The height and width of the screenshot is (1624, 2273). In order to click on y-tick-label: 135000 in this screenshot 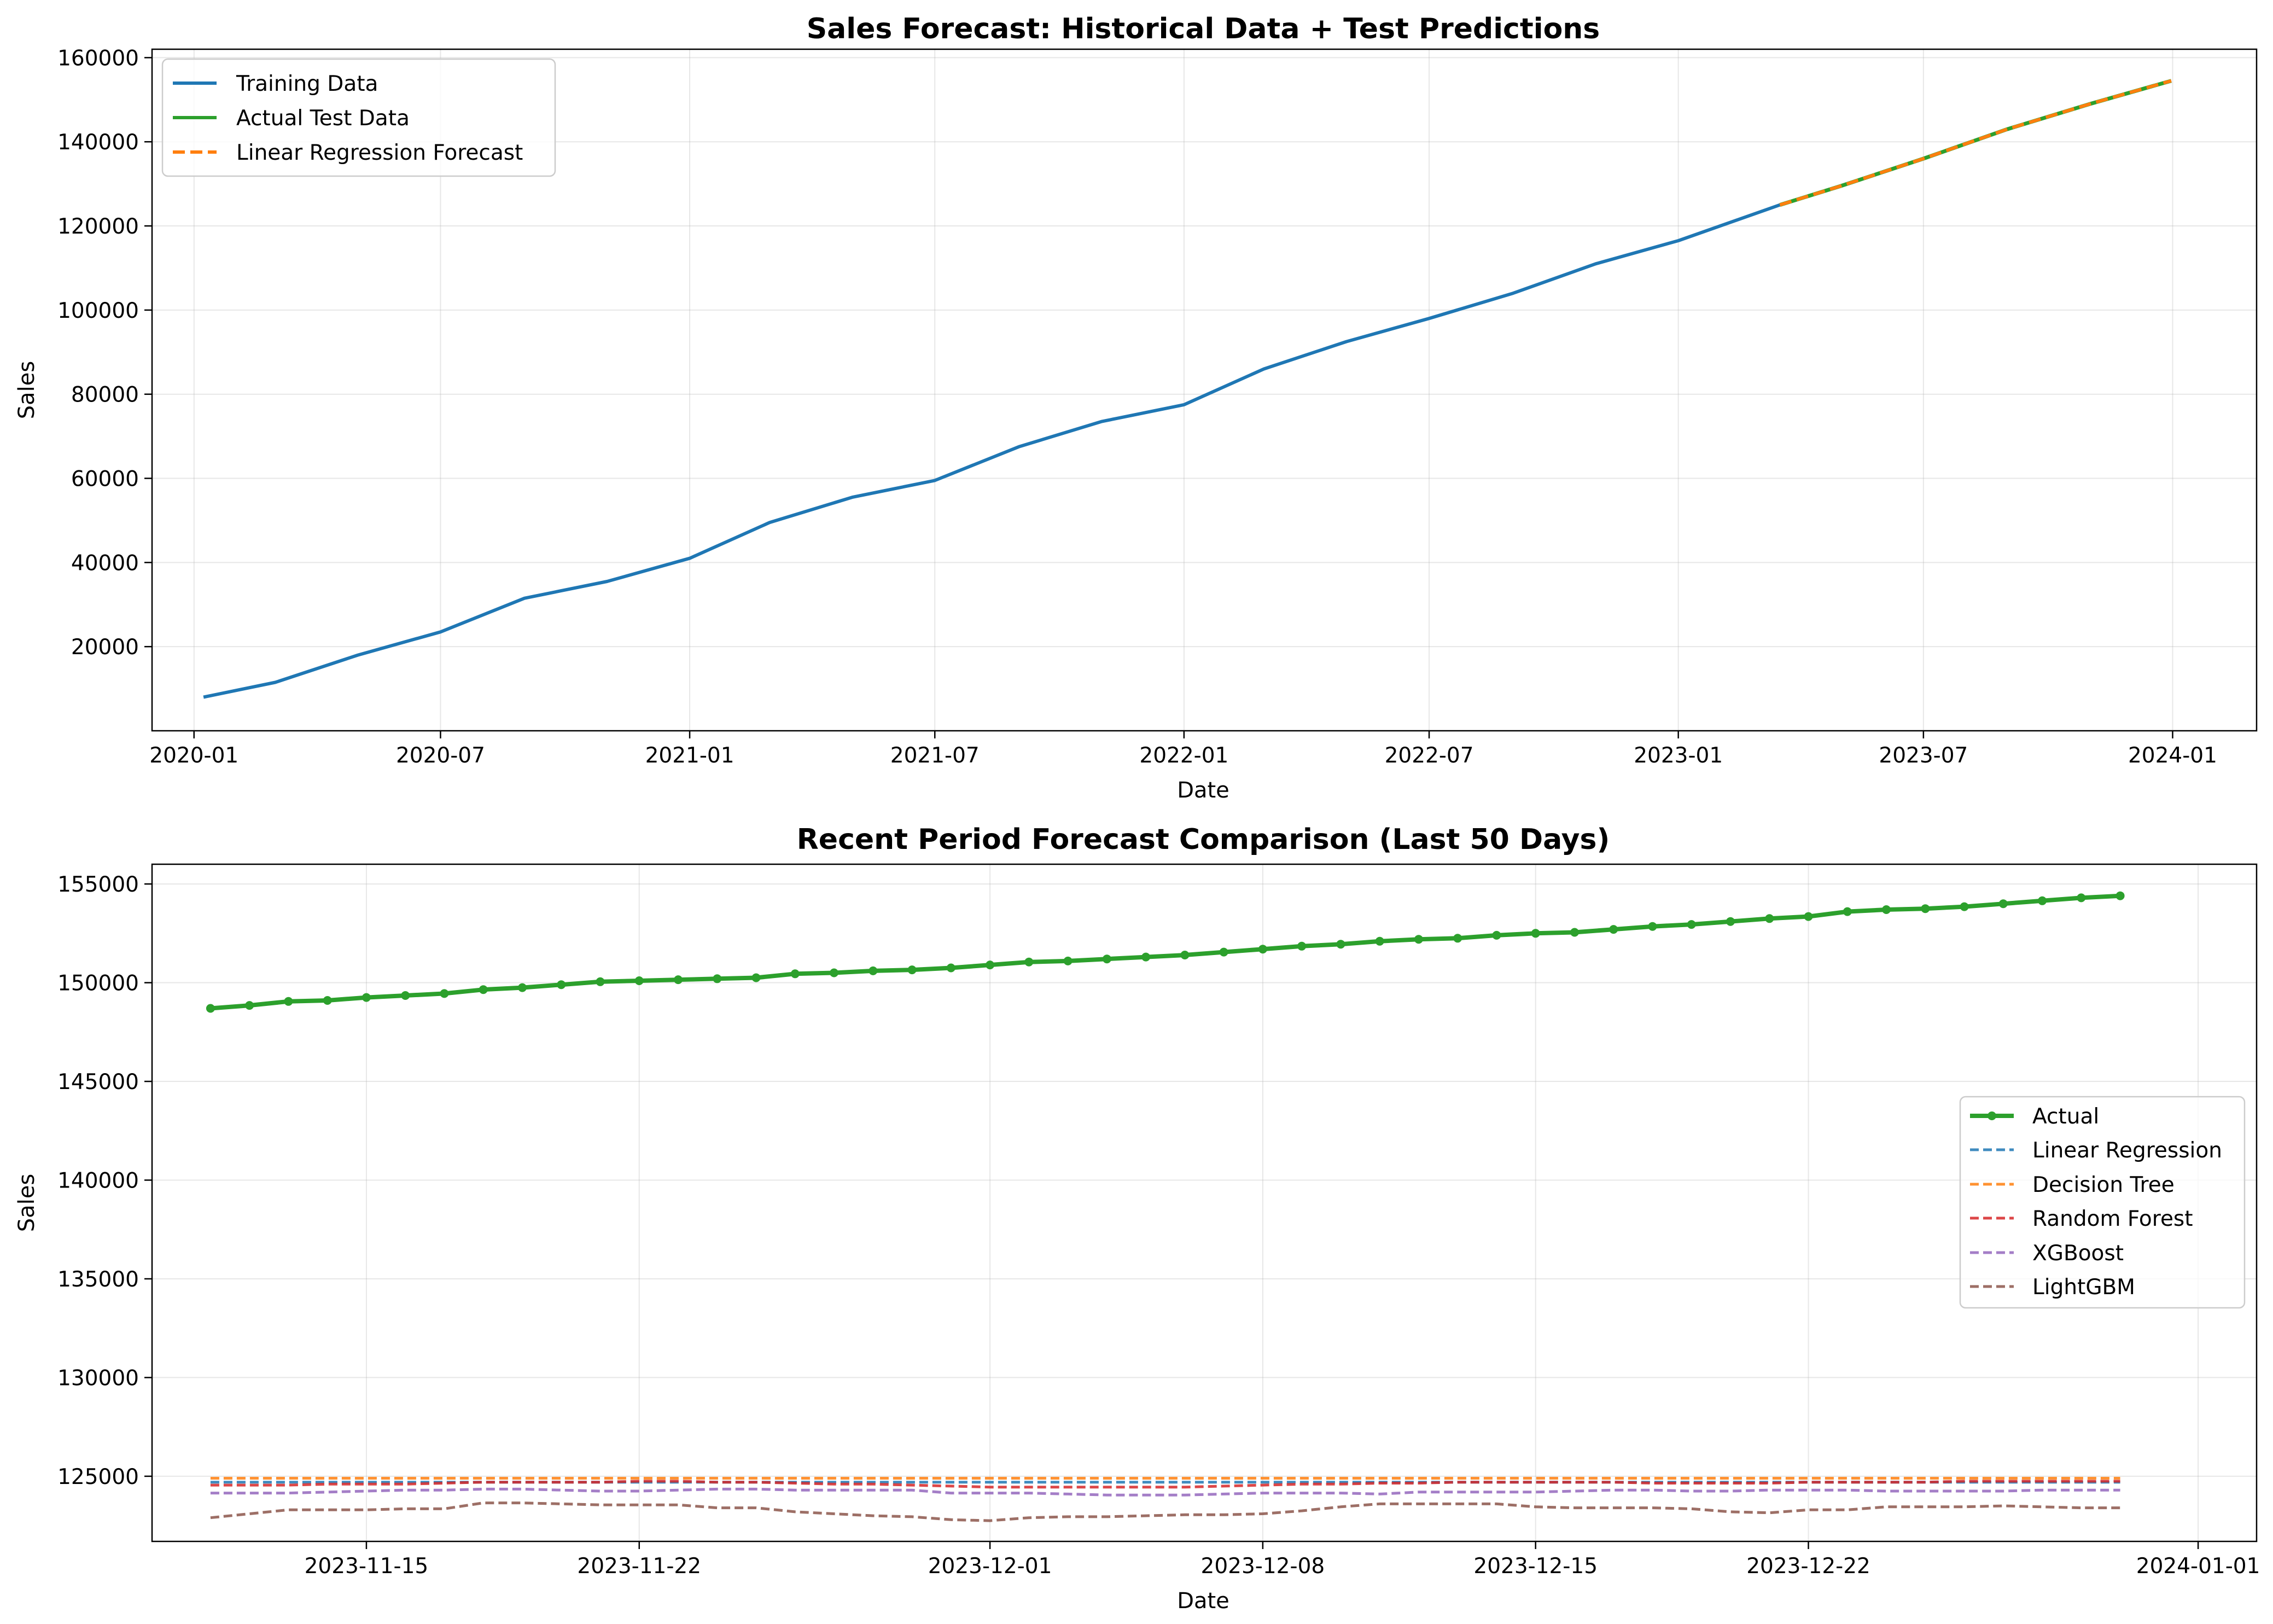, I will do `click(98, 1279)`.